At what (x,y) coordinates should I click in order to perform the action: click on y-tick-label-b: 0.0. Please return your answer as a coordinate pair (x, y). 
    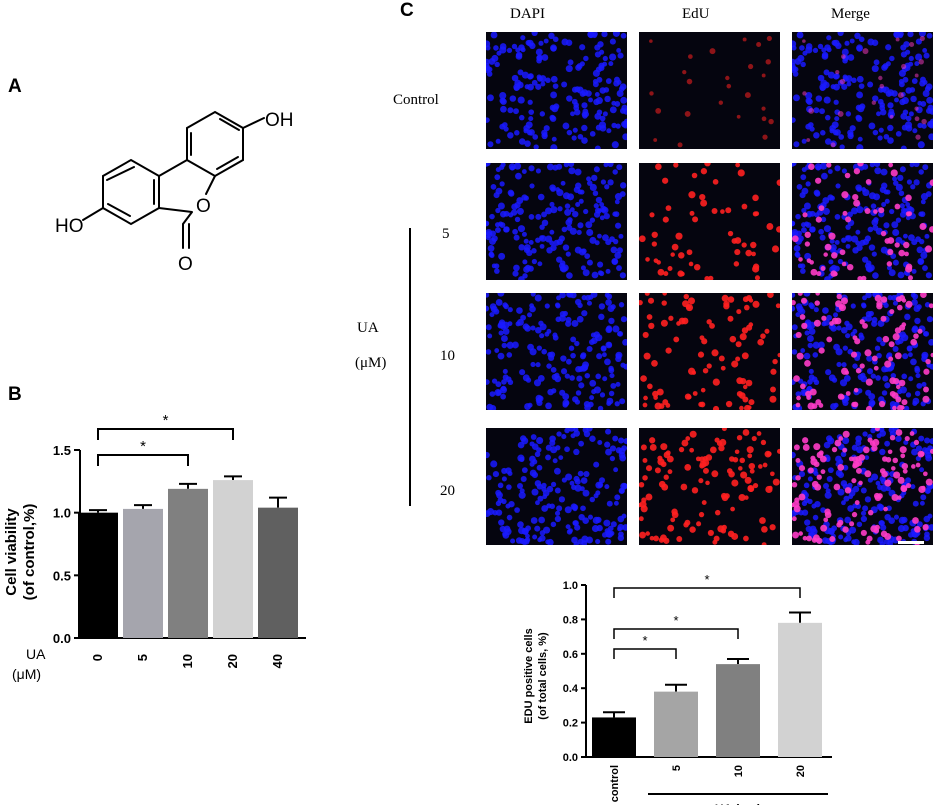
    Looking at the image, I should click on (62, 638).